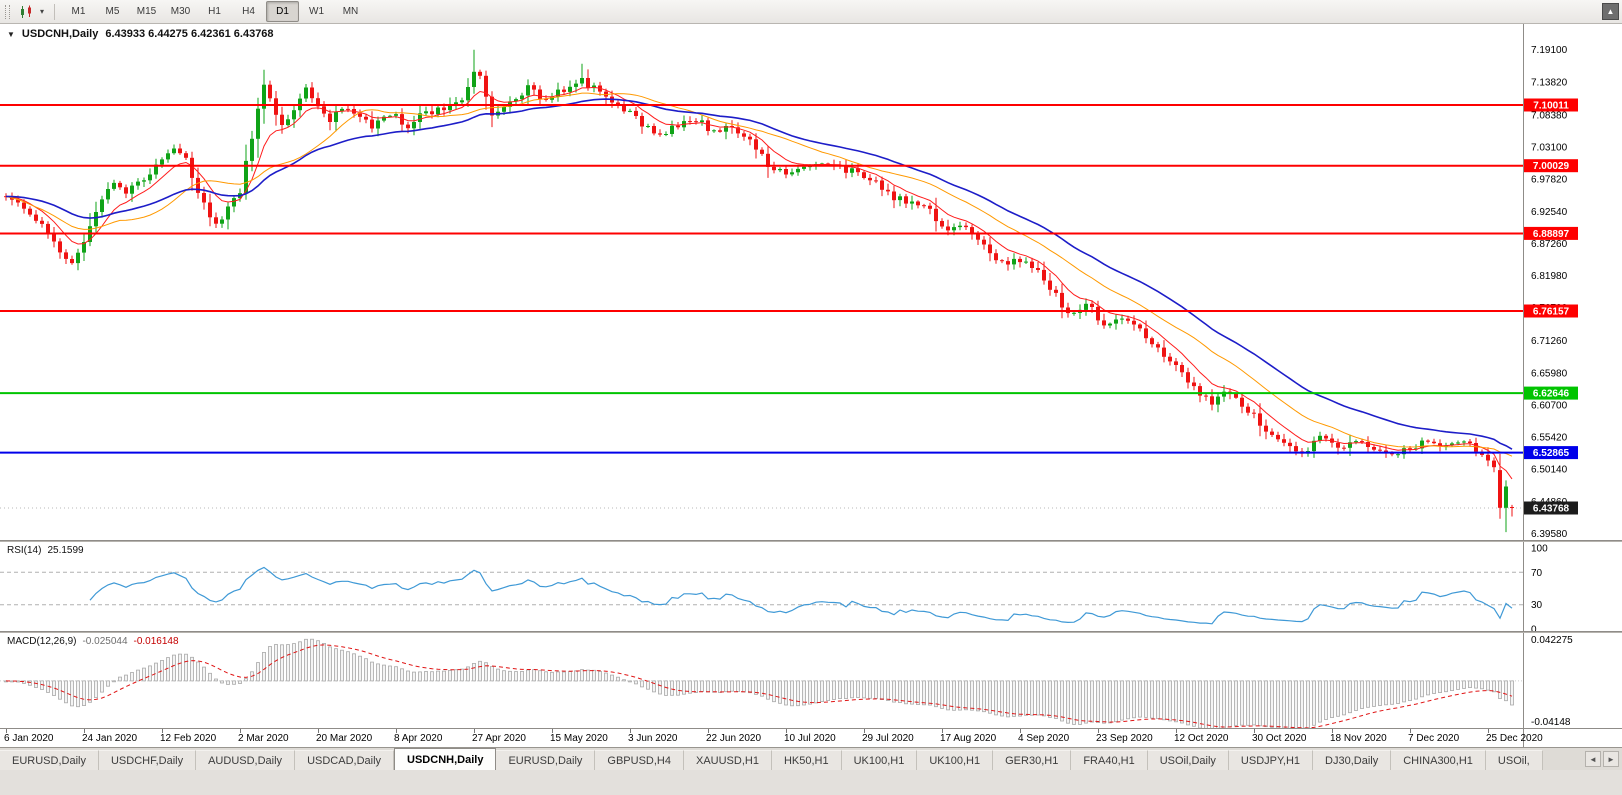 This screenshot has height=795, width=1622. Describe the element at coordinates (1610, 11) in the screenshot. I see `scroll-up-icon: ▲` at that location.